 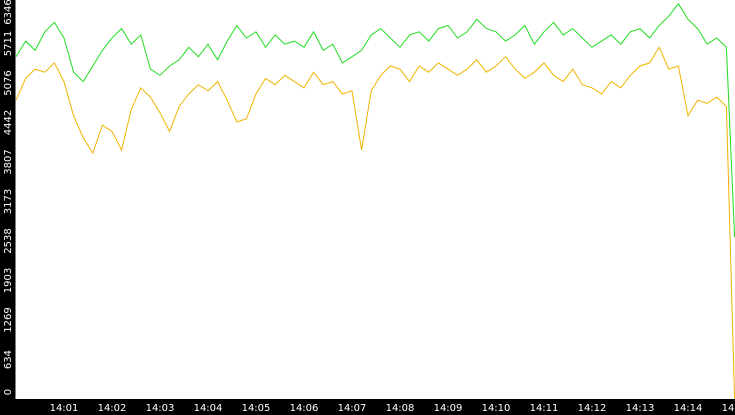 What do you see at coordinates (8, 359) in the screenshot?
I see `y-tick-label: 634` at bounding box center [8, 359].